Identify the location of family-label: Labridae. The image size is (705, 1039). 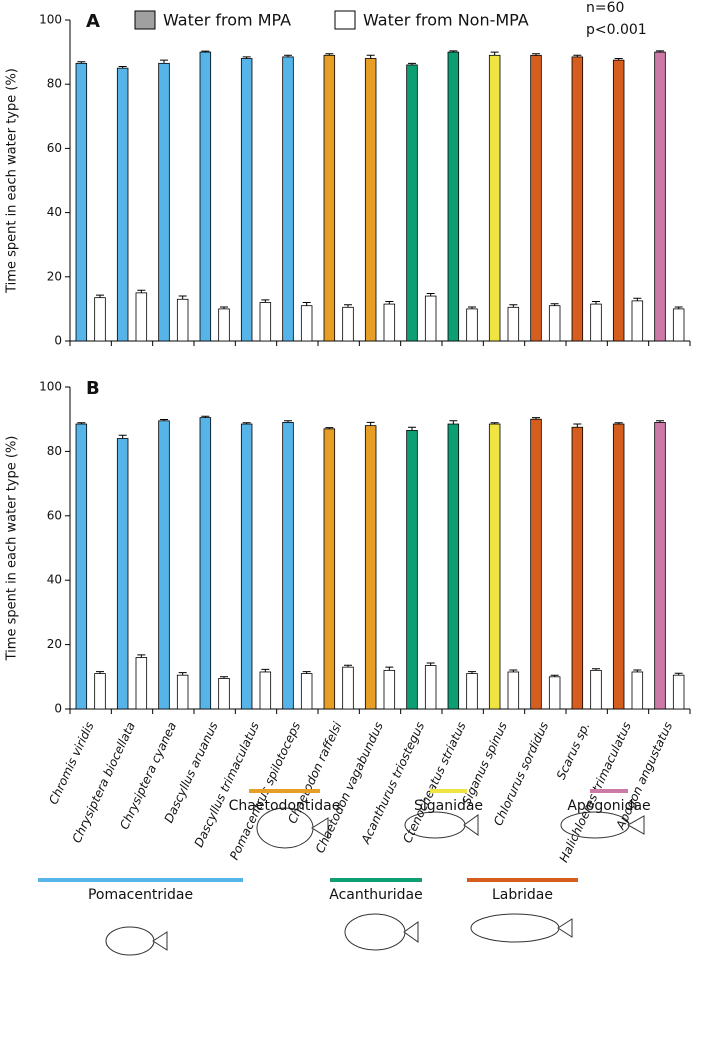
(522, 895).